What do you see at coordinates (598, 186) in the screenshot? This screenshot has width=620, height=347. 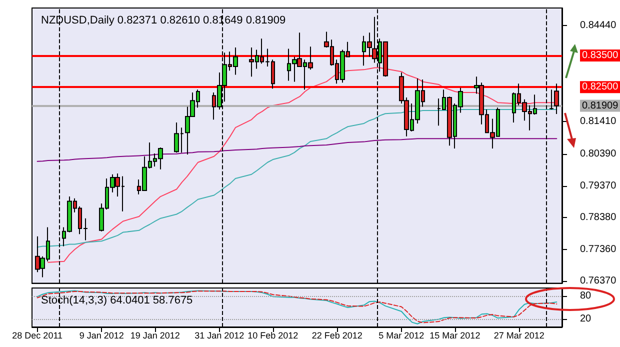 I see `y-tick-label: 0.79370` at bounding box center [598, 186].